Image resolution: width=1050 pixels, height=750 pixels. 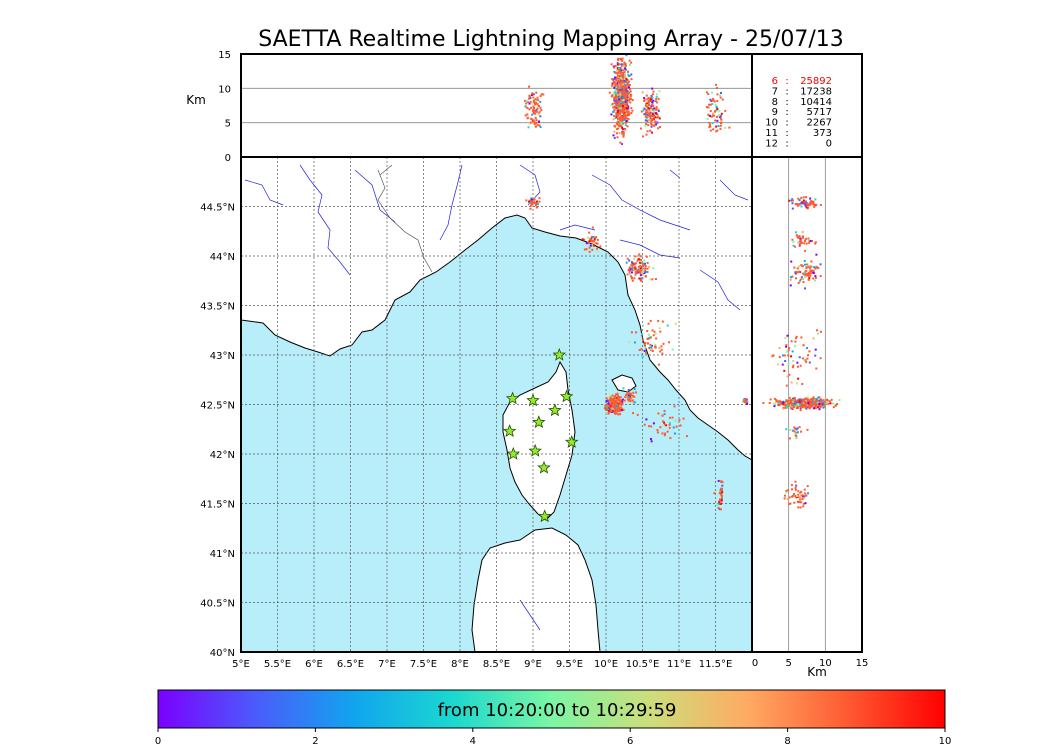 I want to click on map-x-tick: 9°E, so click(x=533, y=664).